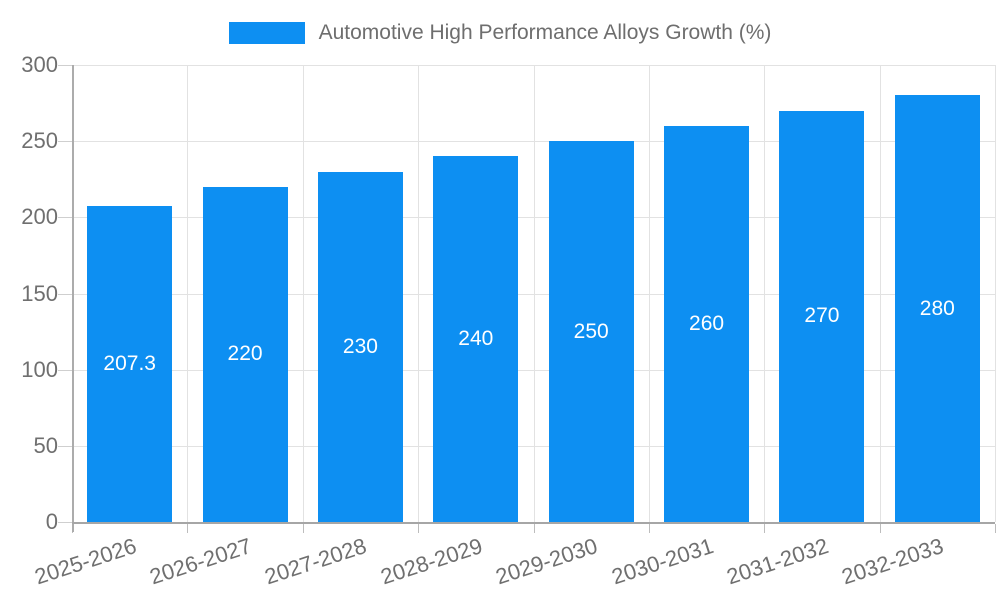 The height and width of the screenshot is (600, 1000). I want to click on bar-2026-2027, so click(245, 354).